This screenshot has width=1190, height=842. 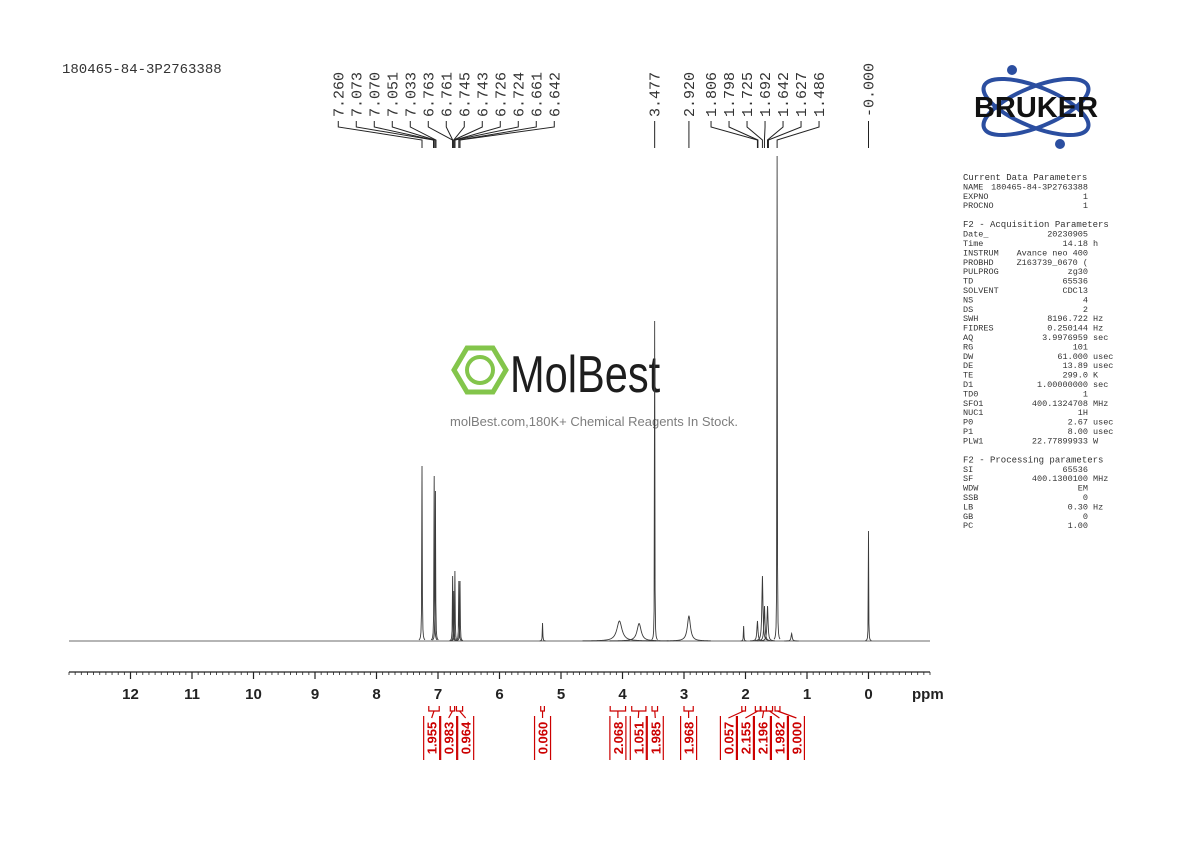 What do you see at coordinates (968, 338) in the screenshot?
I see `parameter-name: AQ` at bounding box center [968, 338].